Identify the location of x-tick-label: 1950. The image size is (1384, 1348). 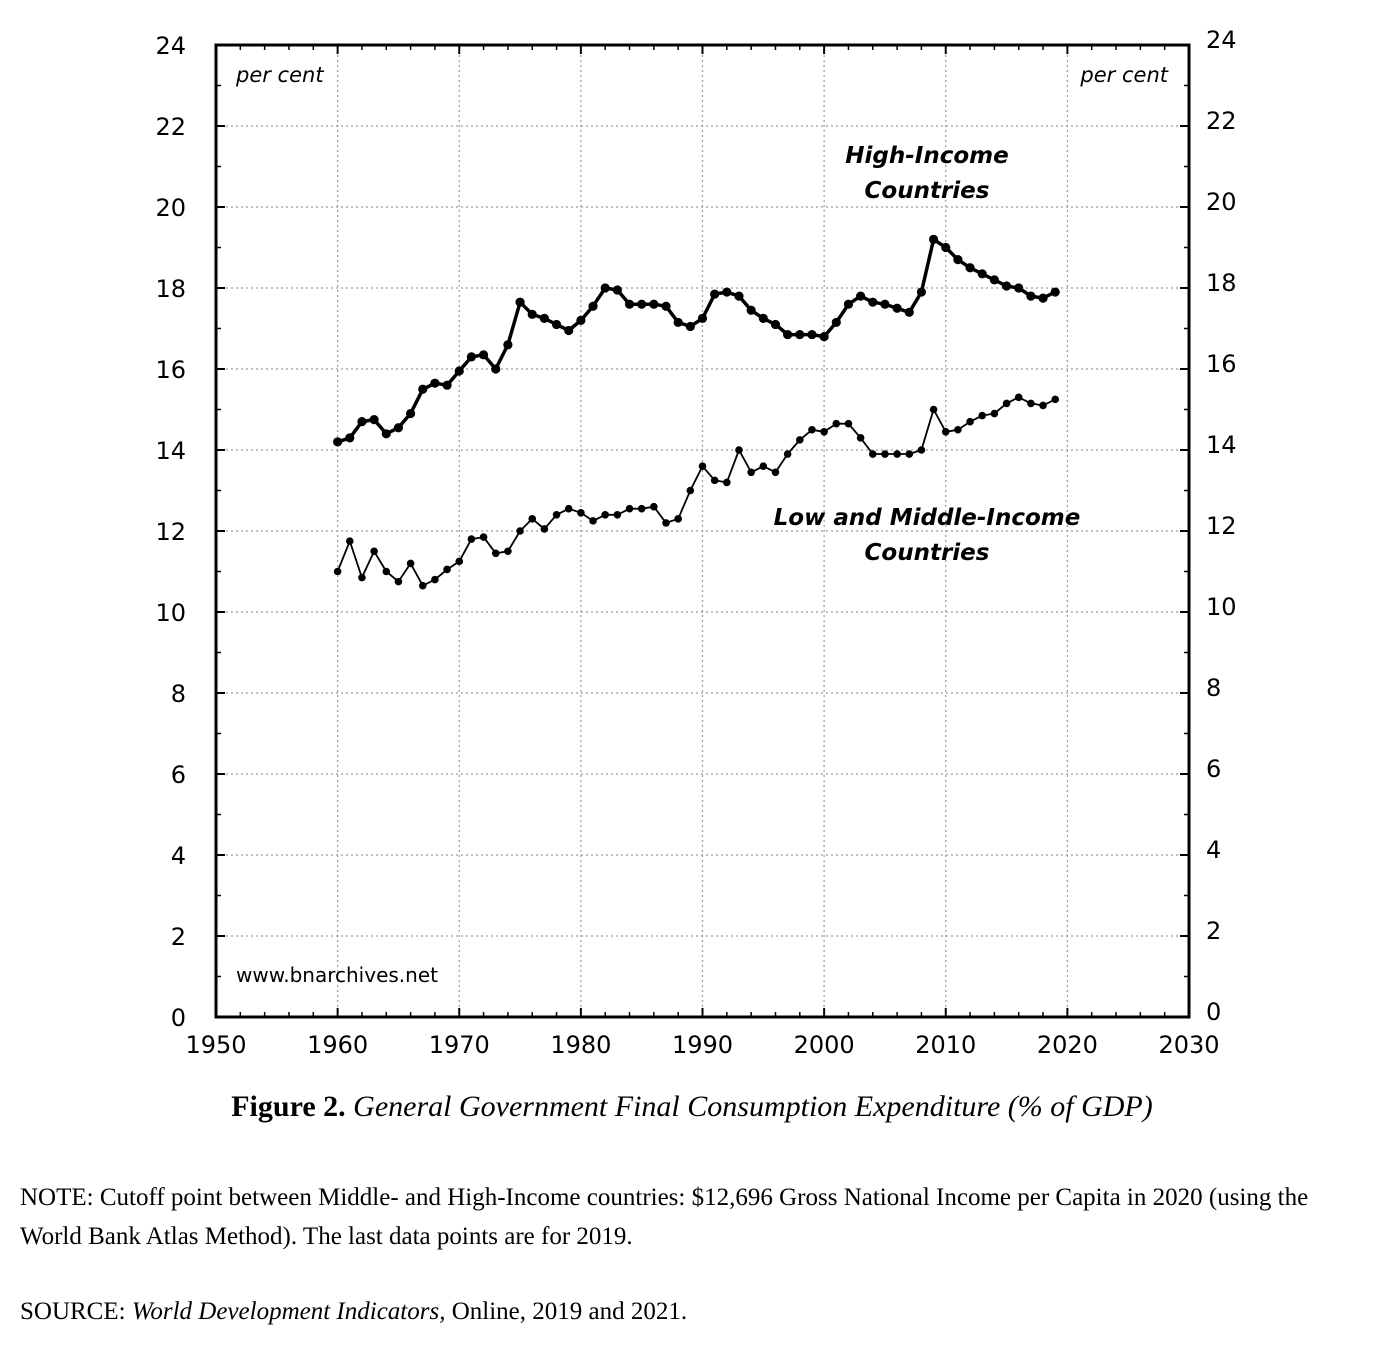
(215, 1045).